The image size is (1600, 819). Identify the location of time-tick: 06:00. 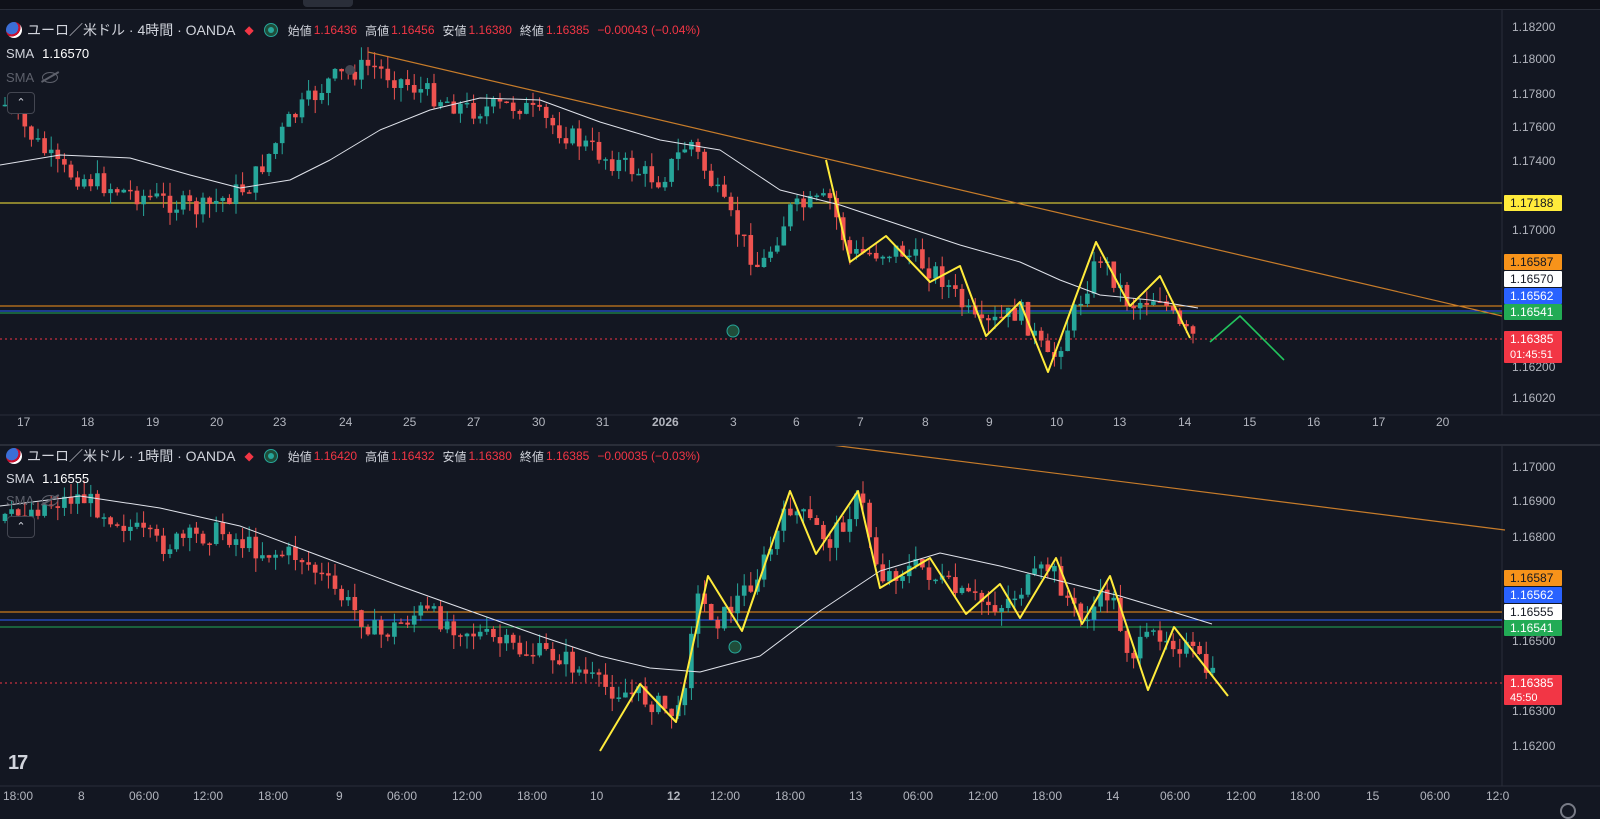
(918, 796).